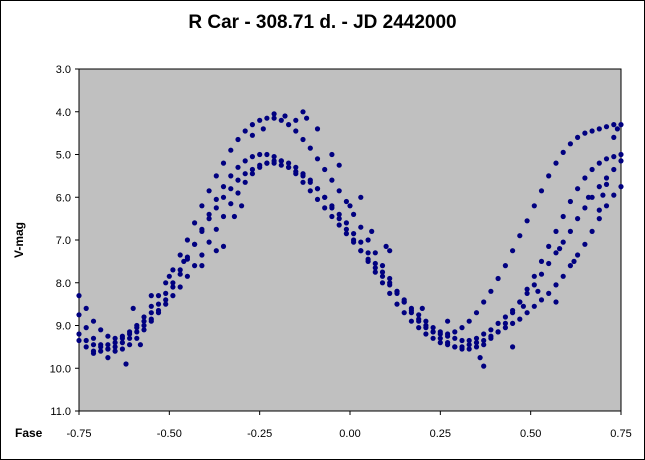 The height and width of the screenshot is (460, 645). Describe the element at coordinates (322, 22) in the screenshot. I see `chart-title: R Car - 308.71 d. - JD 2442000` at that location.